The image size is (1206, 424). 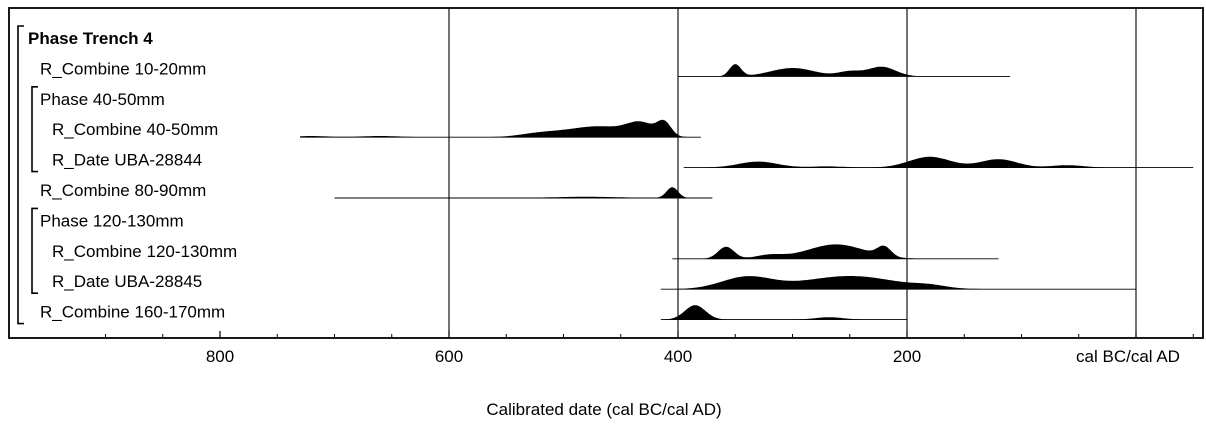 What do you see at coordinates (132, 312) in the screenshot?
I see `row-label: R_Combine 160-170mm` at bounding box center [132, 312].